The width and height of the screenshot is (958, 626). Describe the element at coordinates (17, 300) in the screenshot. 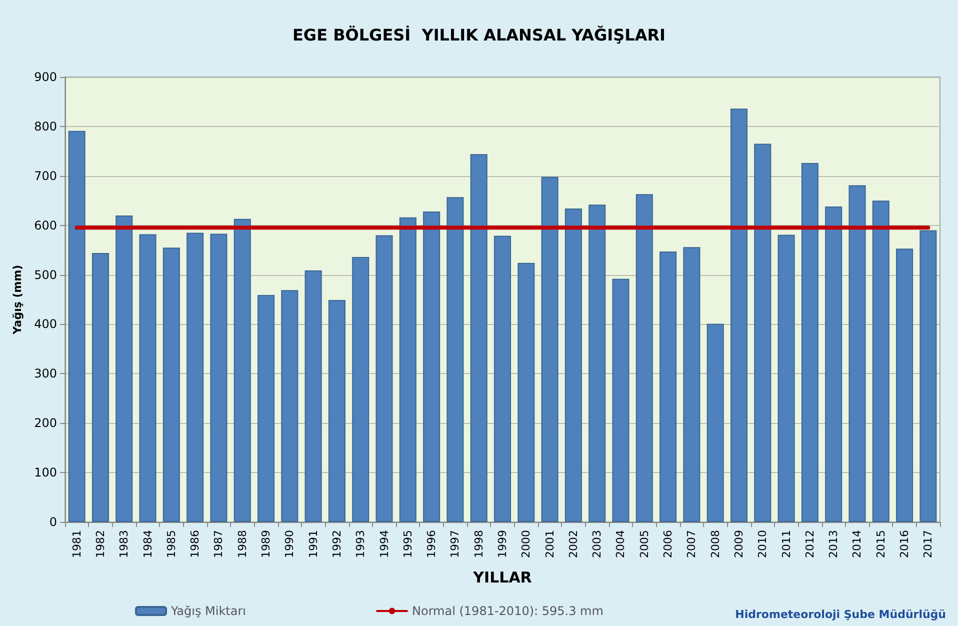

I see `y-axis-title: Yağış (mm)` at that location.